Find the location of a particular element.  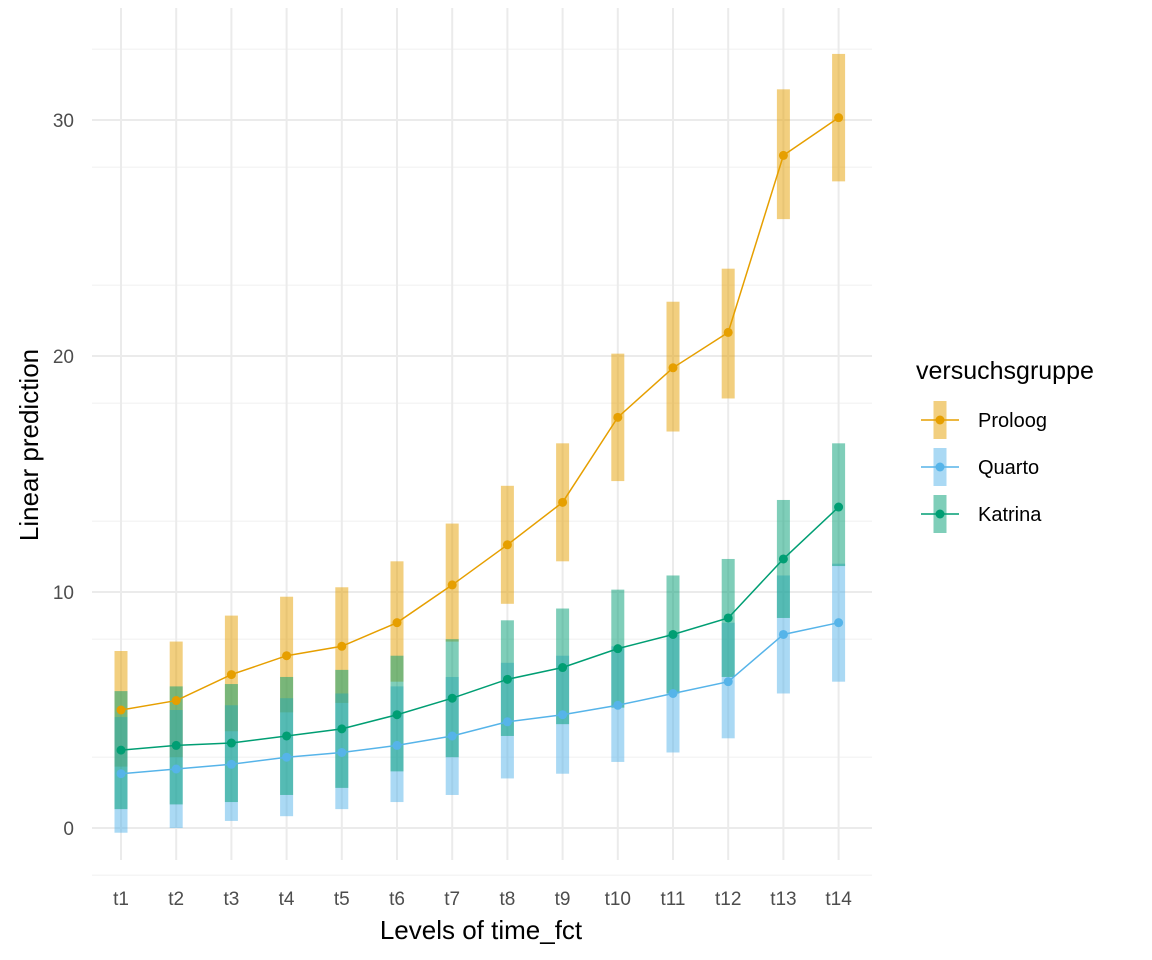

legend-title: versuchsgruppe is located at coordinates (1005, 371).